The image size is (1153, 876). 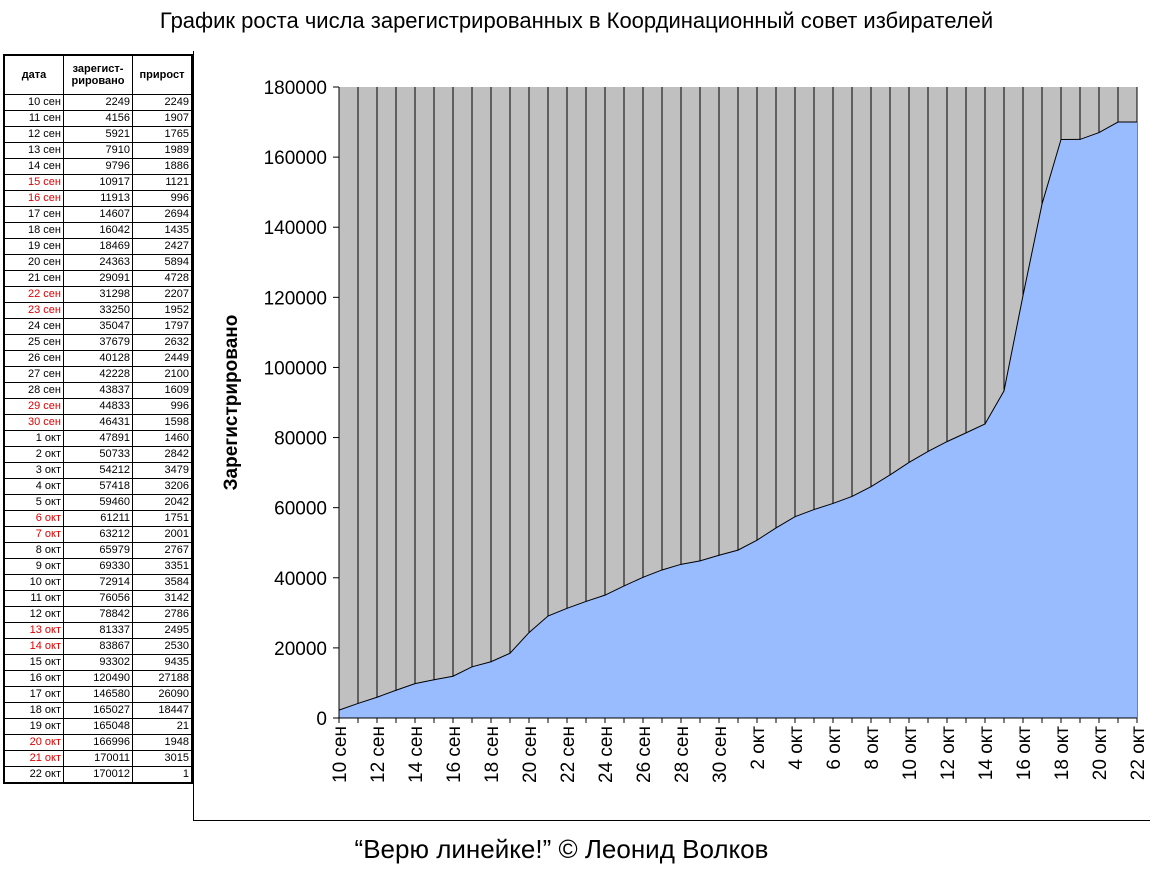 I want to click on table-row: 30 сен 46431 1598, so click(x=98, y=422).